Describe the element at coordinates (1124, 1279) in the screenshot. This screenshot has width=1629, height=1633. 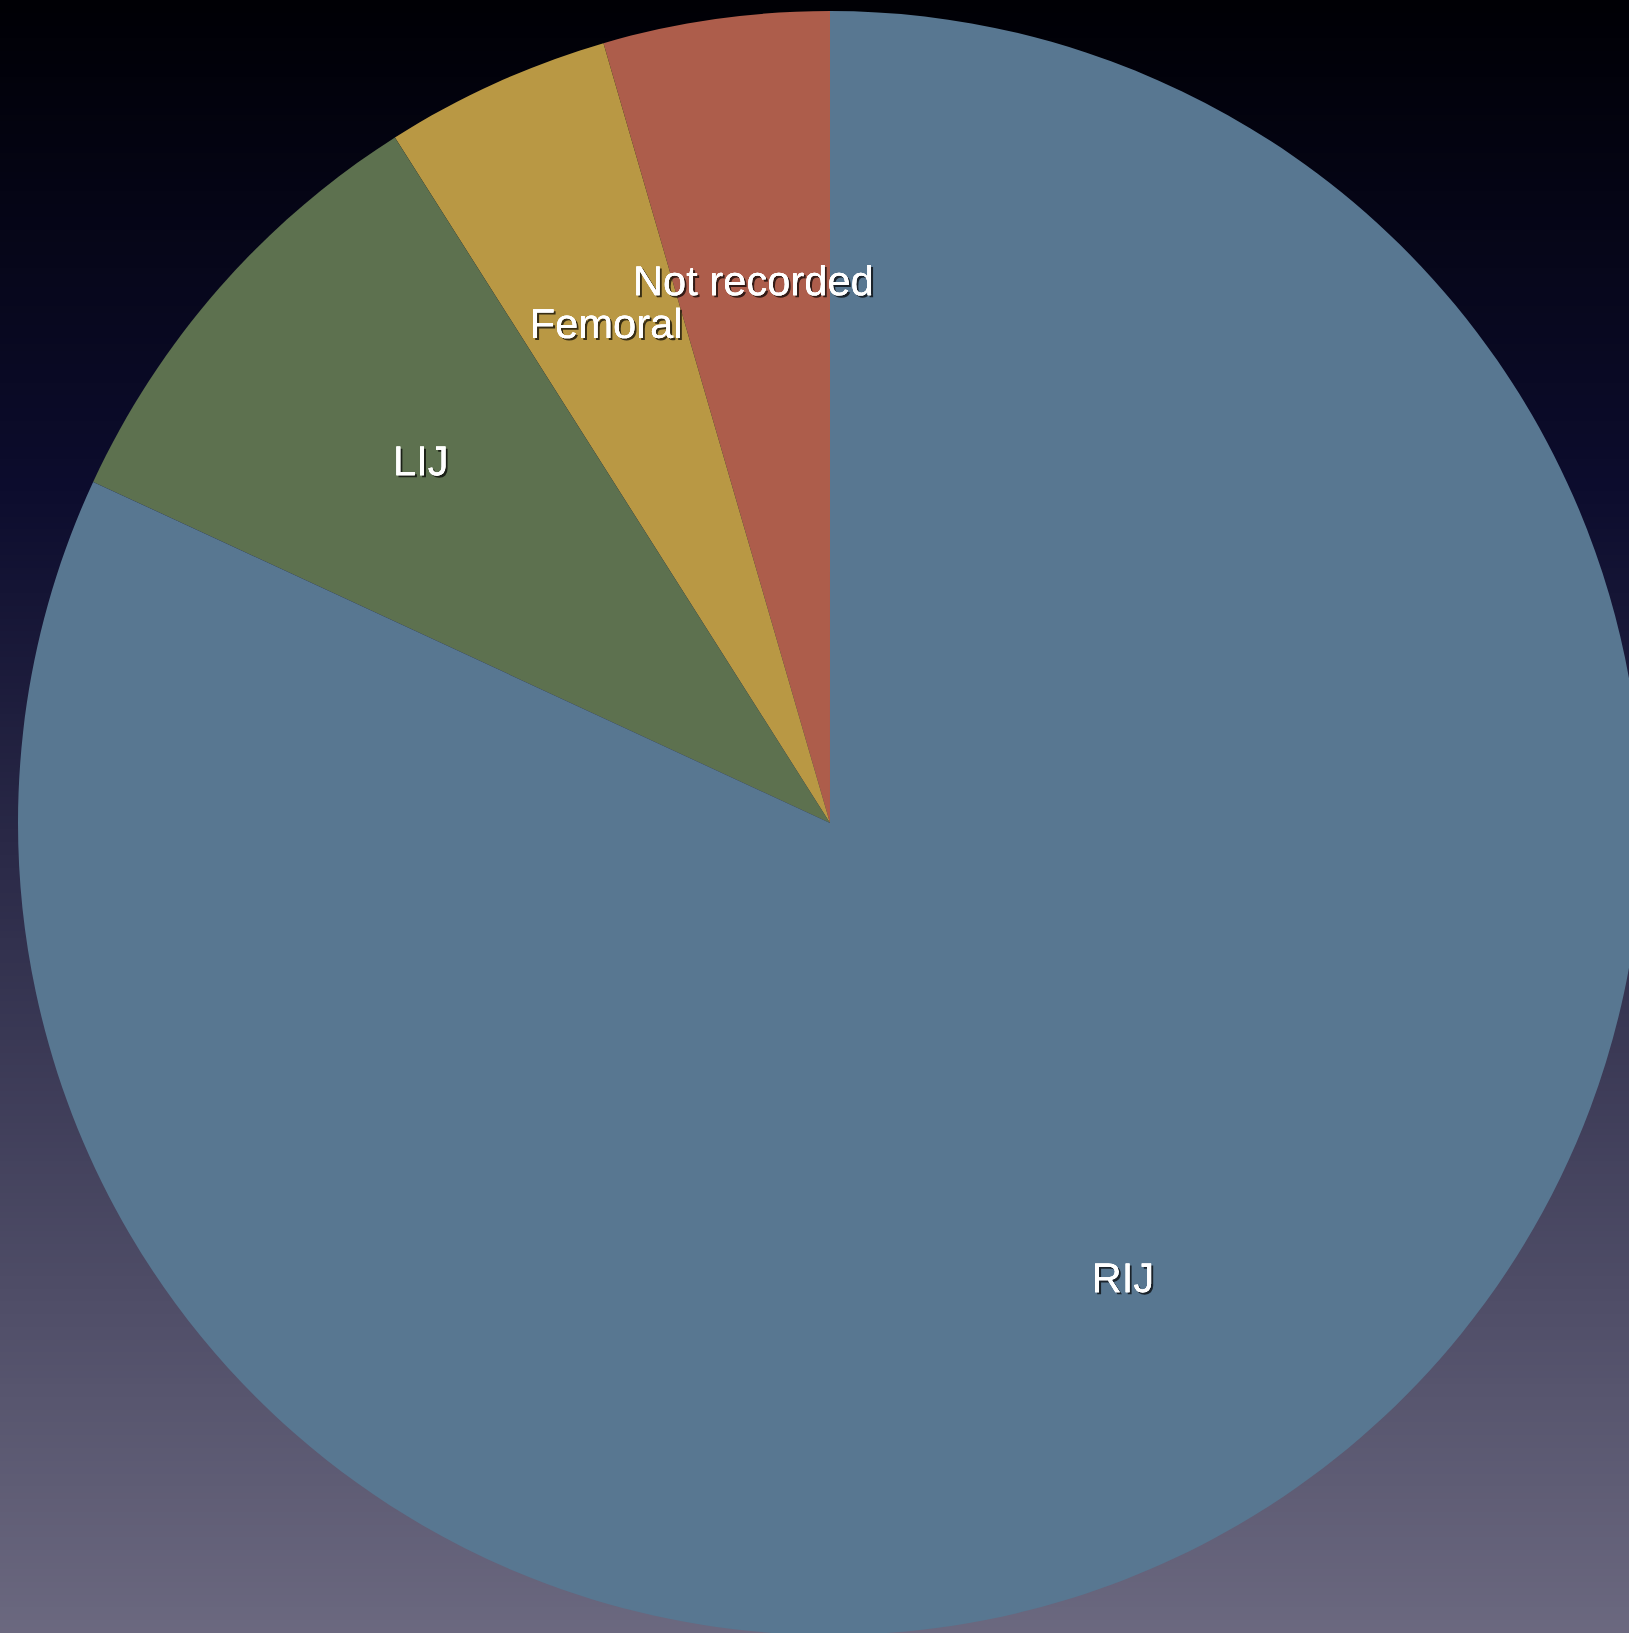
I see `slice-label: RIJ` at that location.